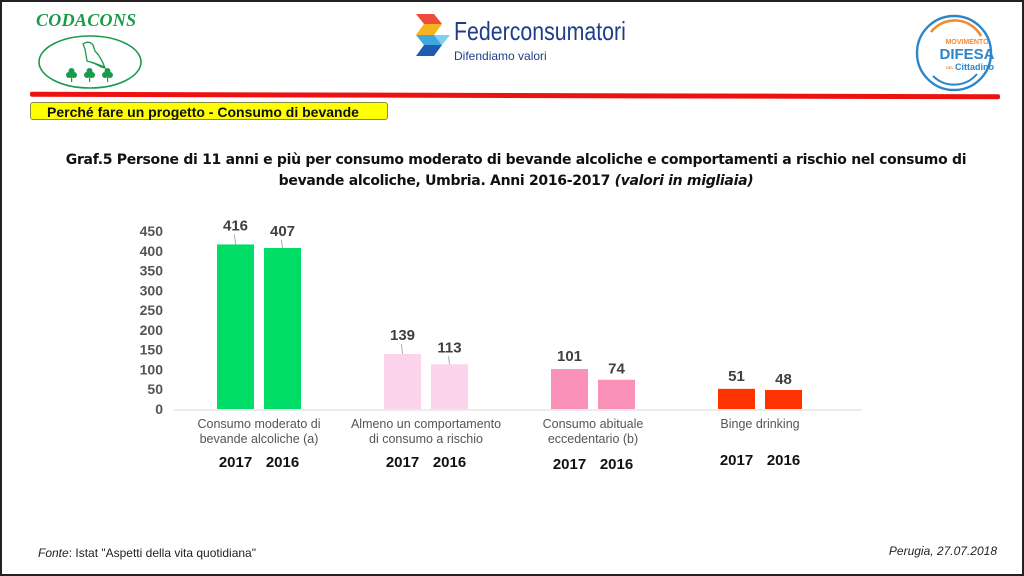  I want to click on y-tick-label: 300, so click(152, 290).